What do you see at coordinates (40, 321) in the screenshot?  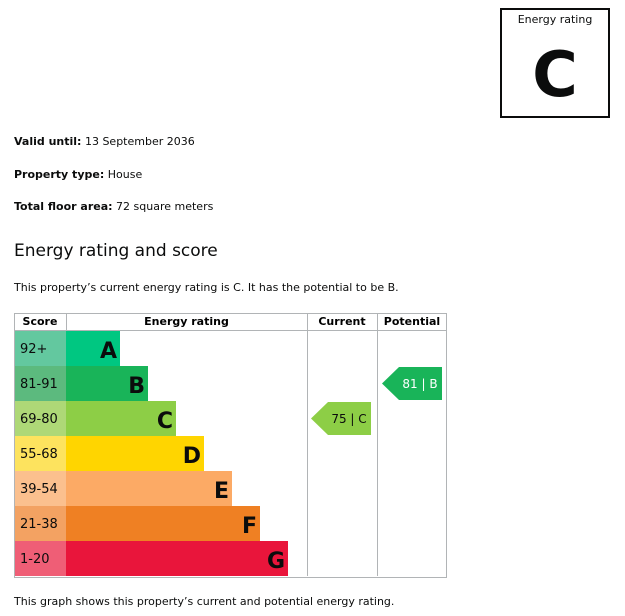 I see `column-header: Score` at bounding box center [40, 321].